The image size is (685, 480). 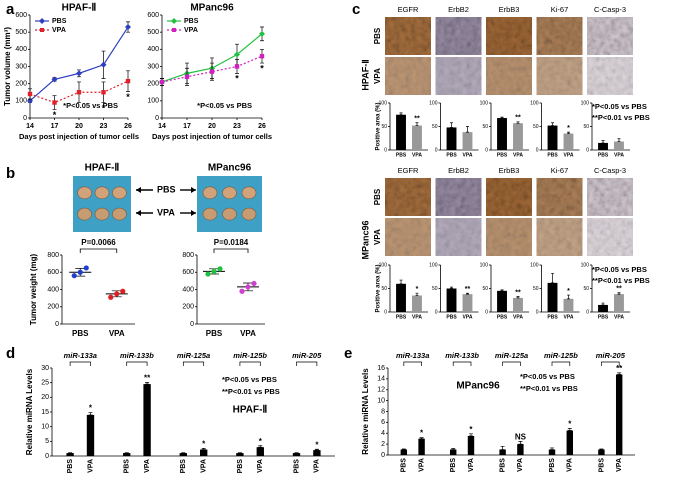 What do you see at coordinates (412, 355) in the screenshot?
I see `category-label: miR-133a` at bounding box center [412, 355].